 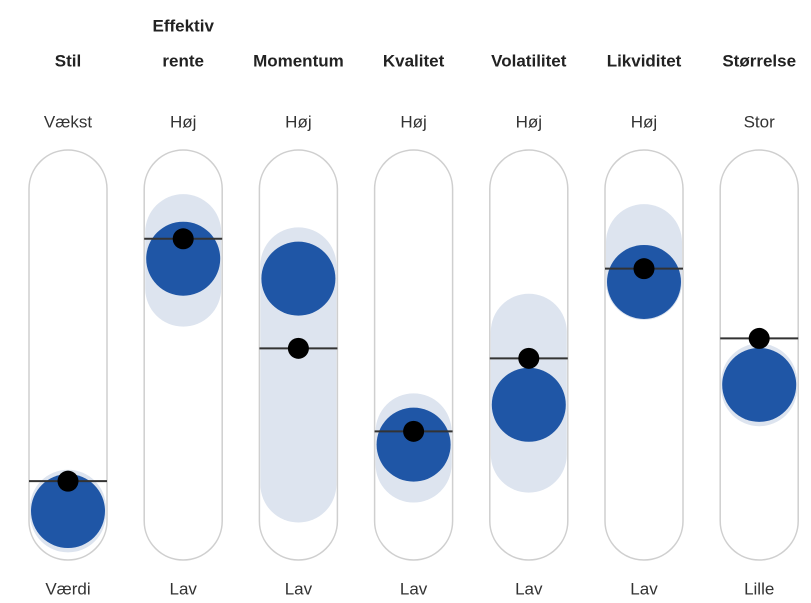 I want to click on factor-name: Stil, so click(x=68, y=60).